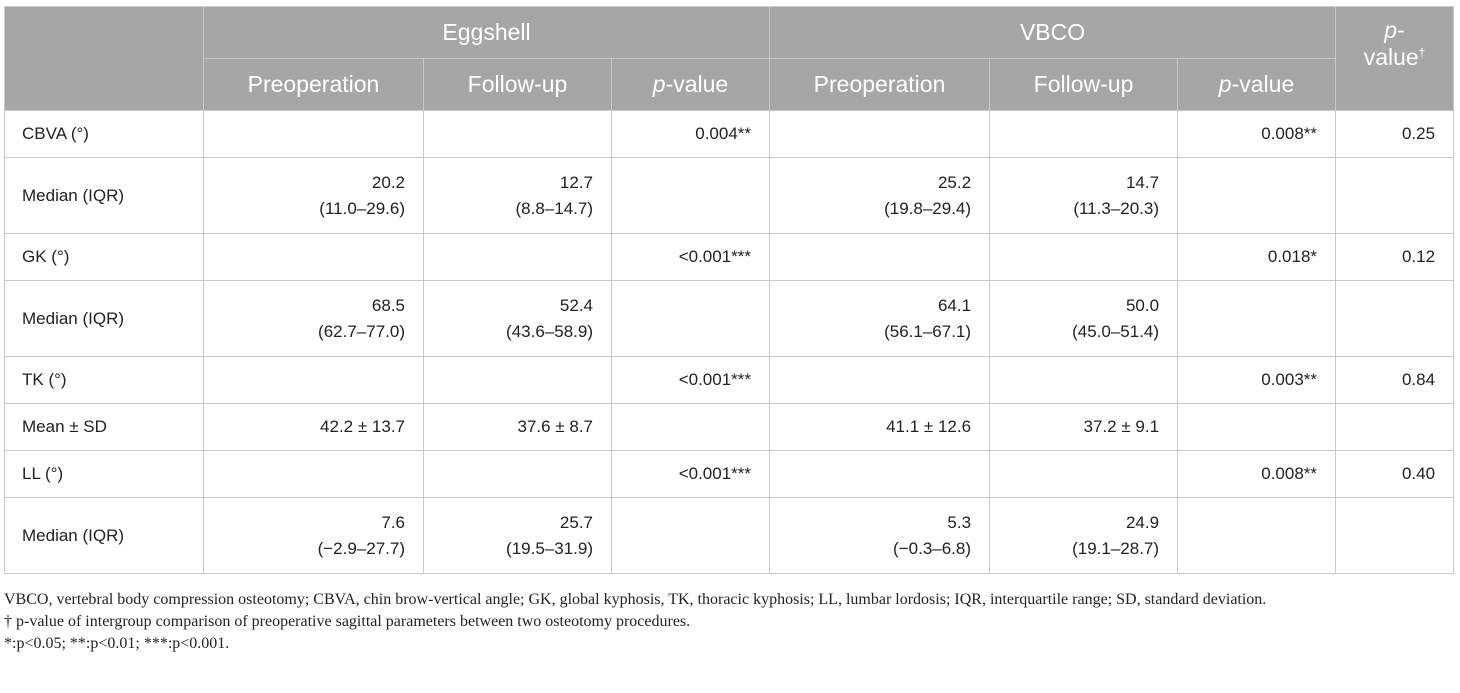  I want to click on header-vbco-followup: Follow-up, so click(1084, 84).